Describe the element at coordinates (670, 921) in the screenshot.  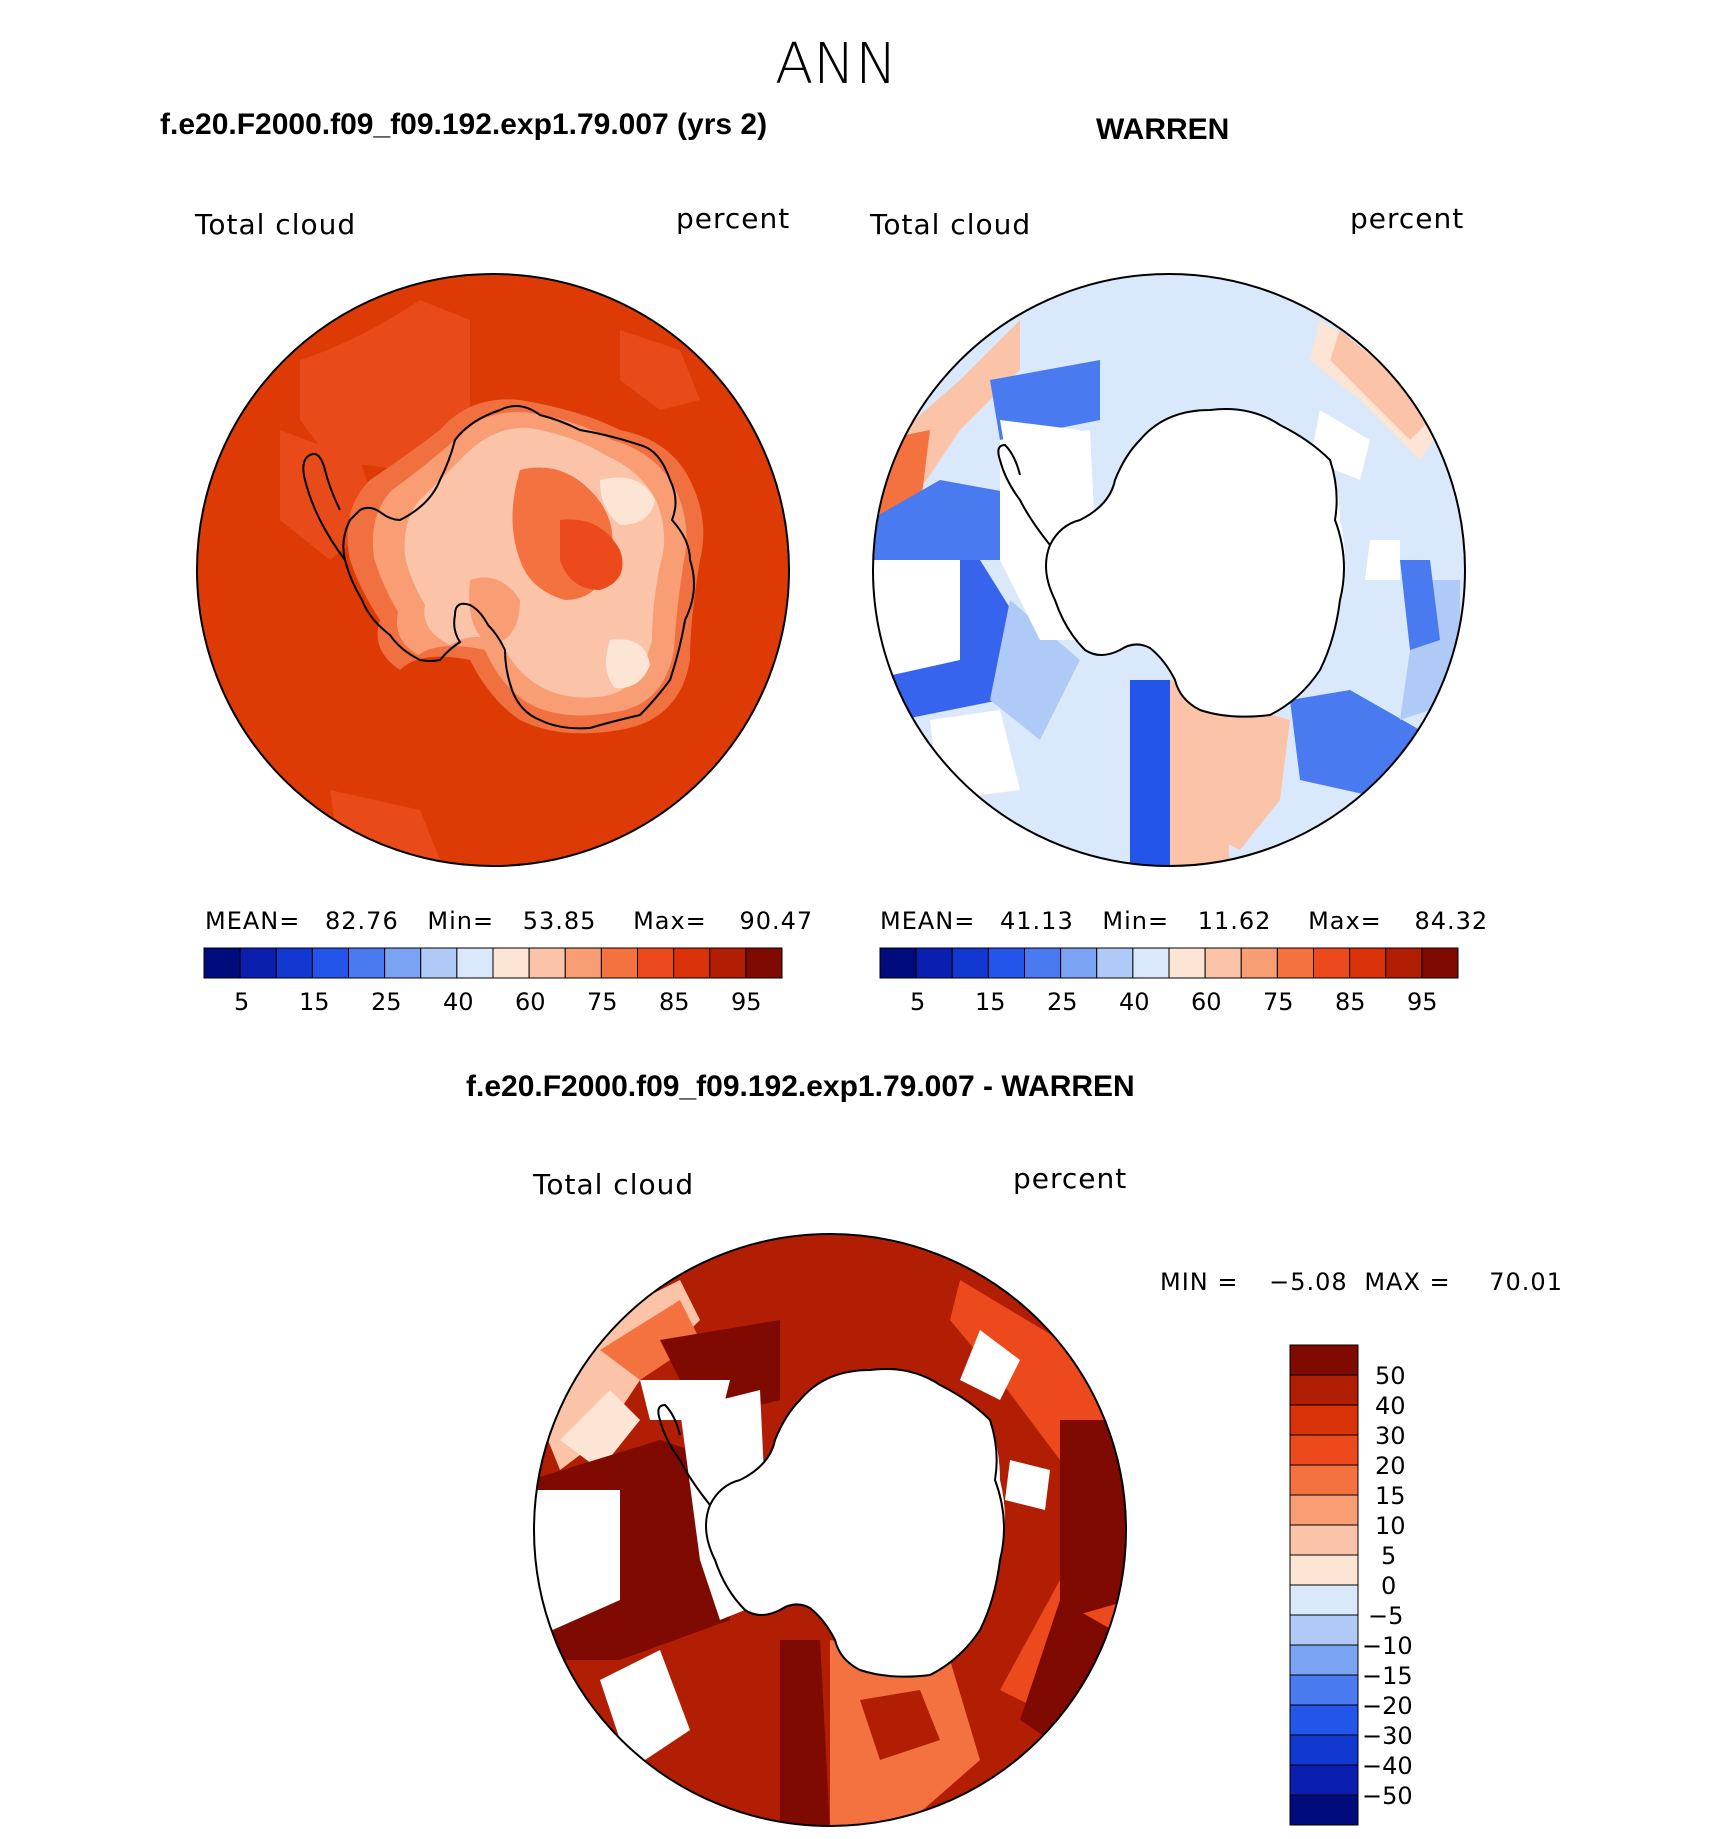
I see `model-max-label: Max=` at that location.